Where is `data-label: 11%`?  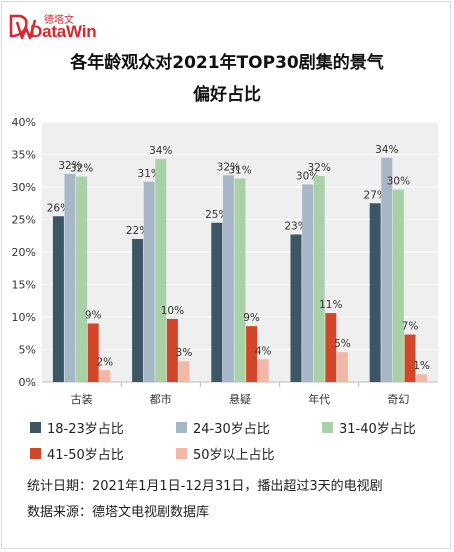
data-label: 11% is located at coordinates (330, 305).